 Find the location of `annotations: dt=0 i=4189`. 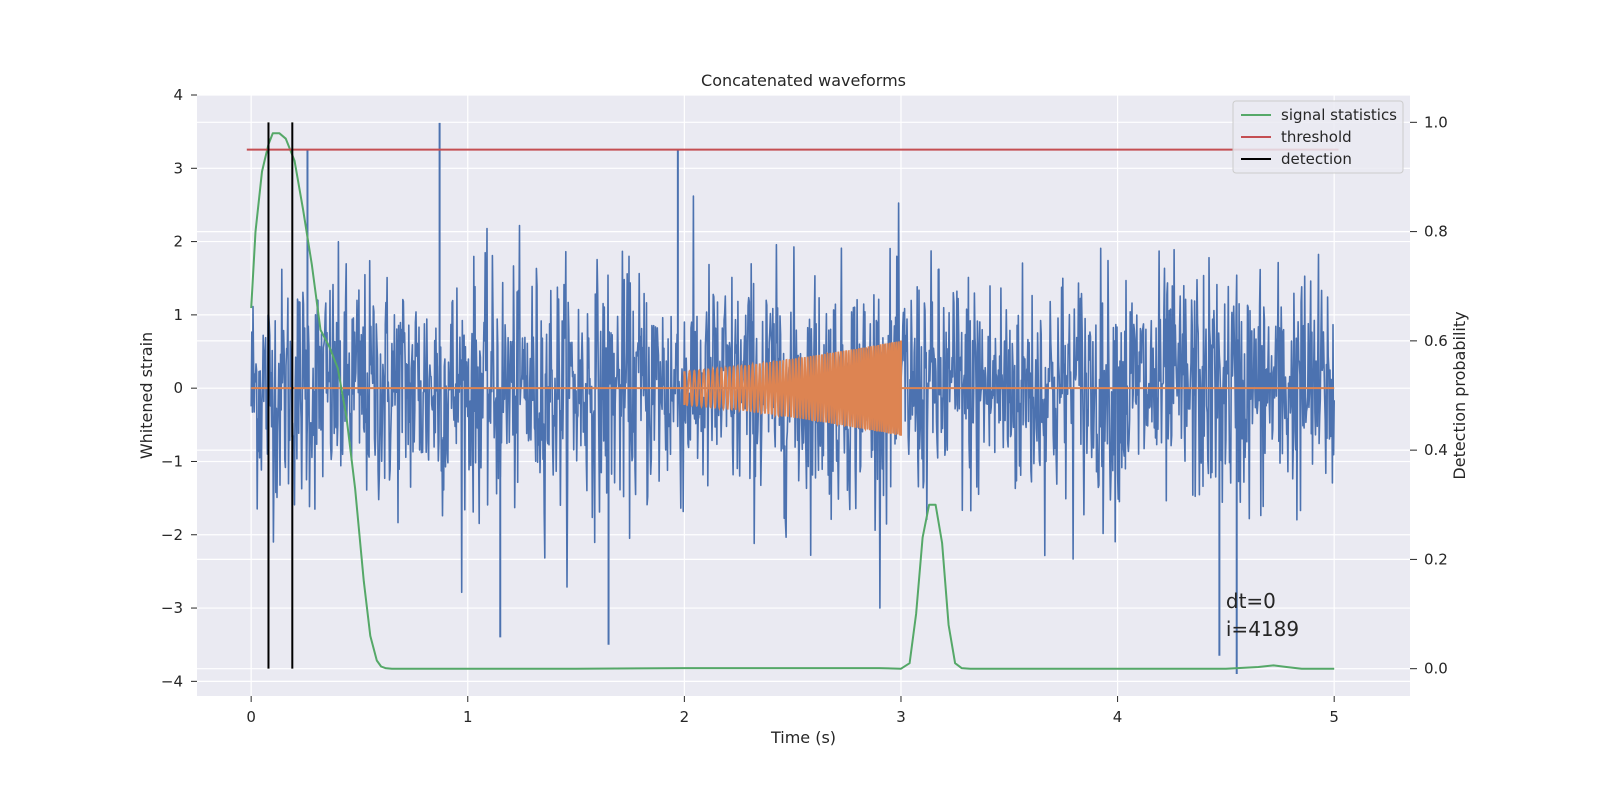

annotations: dt=0 i=4189 is located at coordinates (1262, 615).